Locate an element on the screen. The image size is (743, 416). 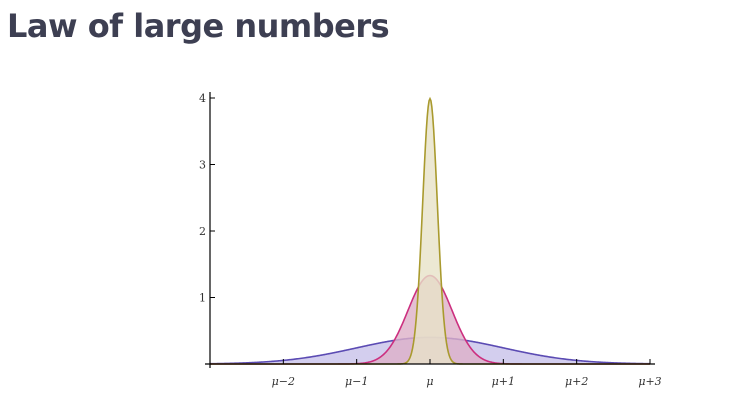
y-tick-label-1: 1 is located at coordinates (202, 298).